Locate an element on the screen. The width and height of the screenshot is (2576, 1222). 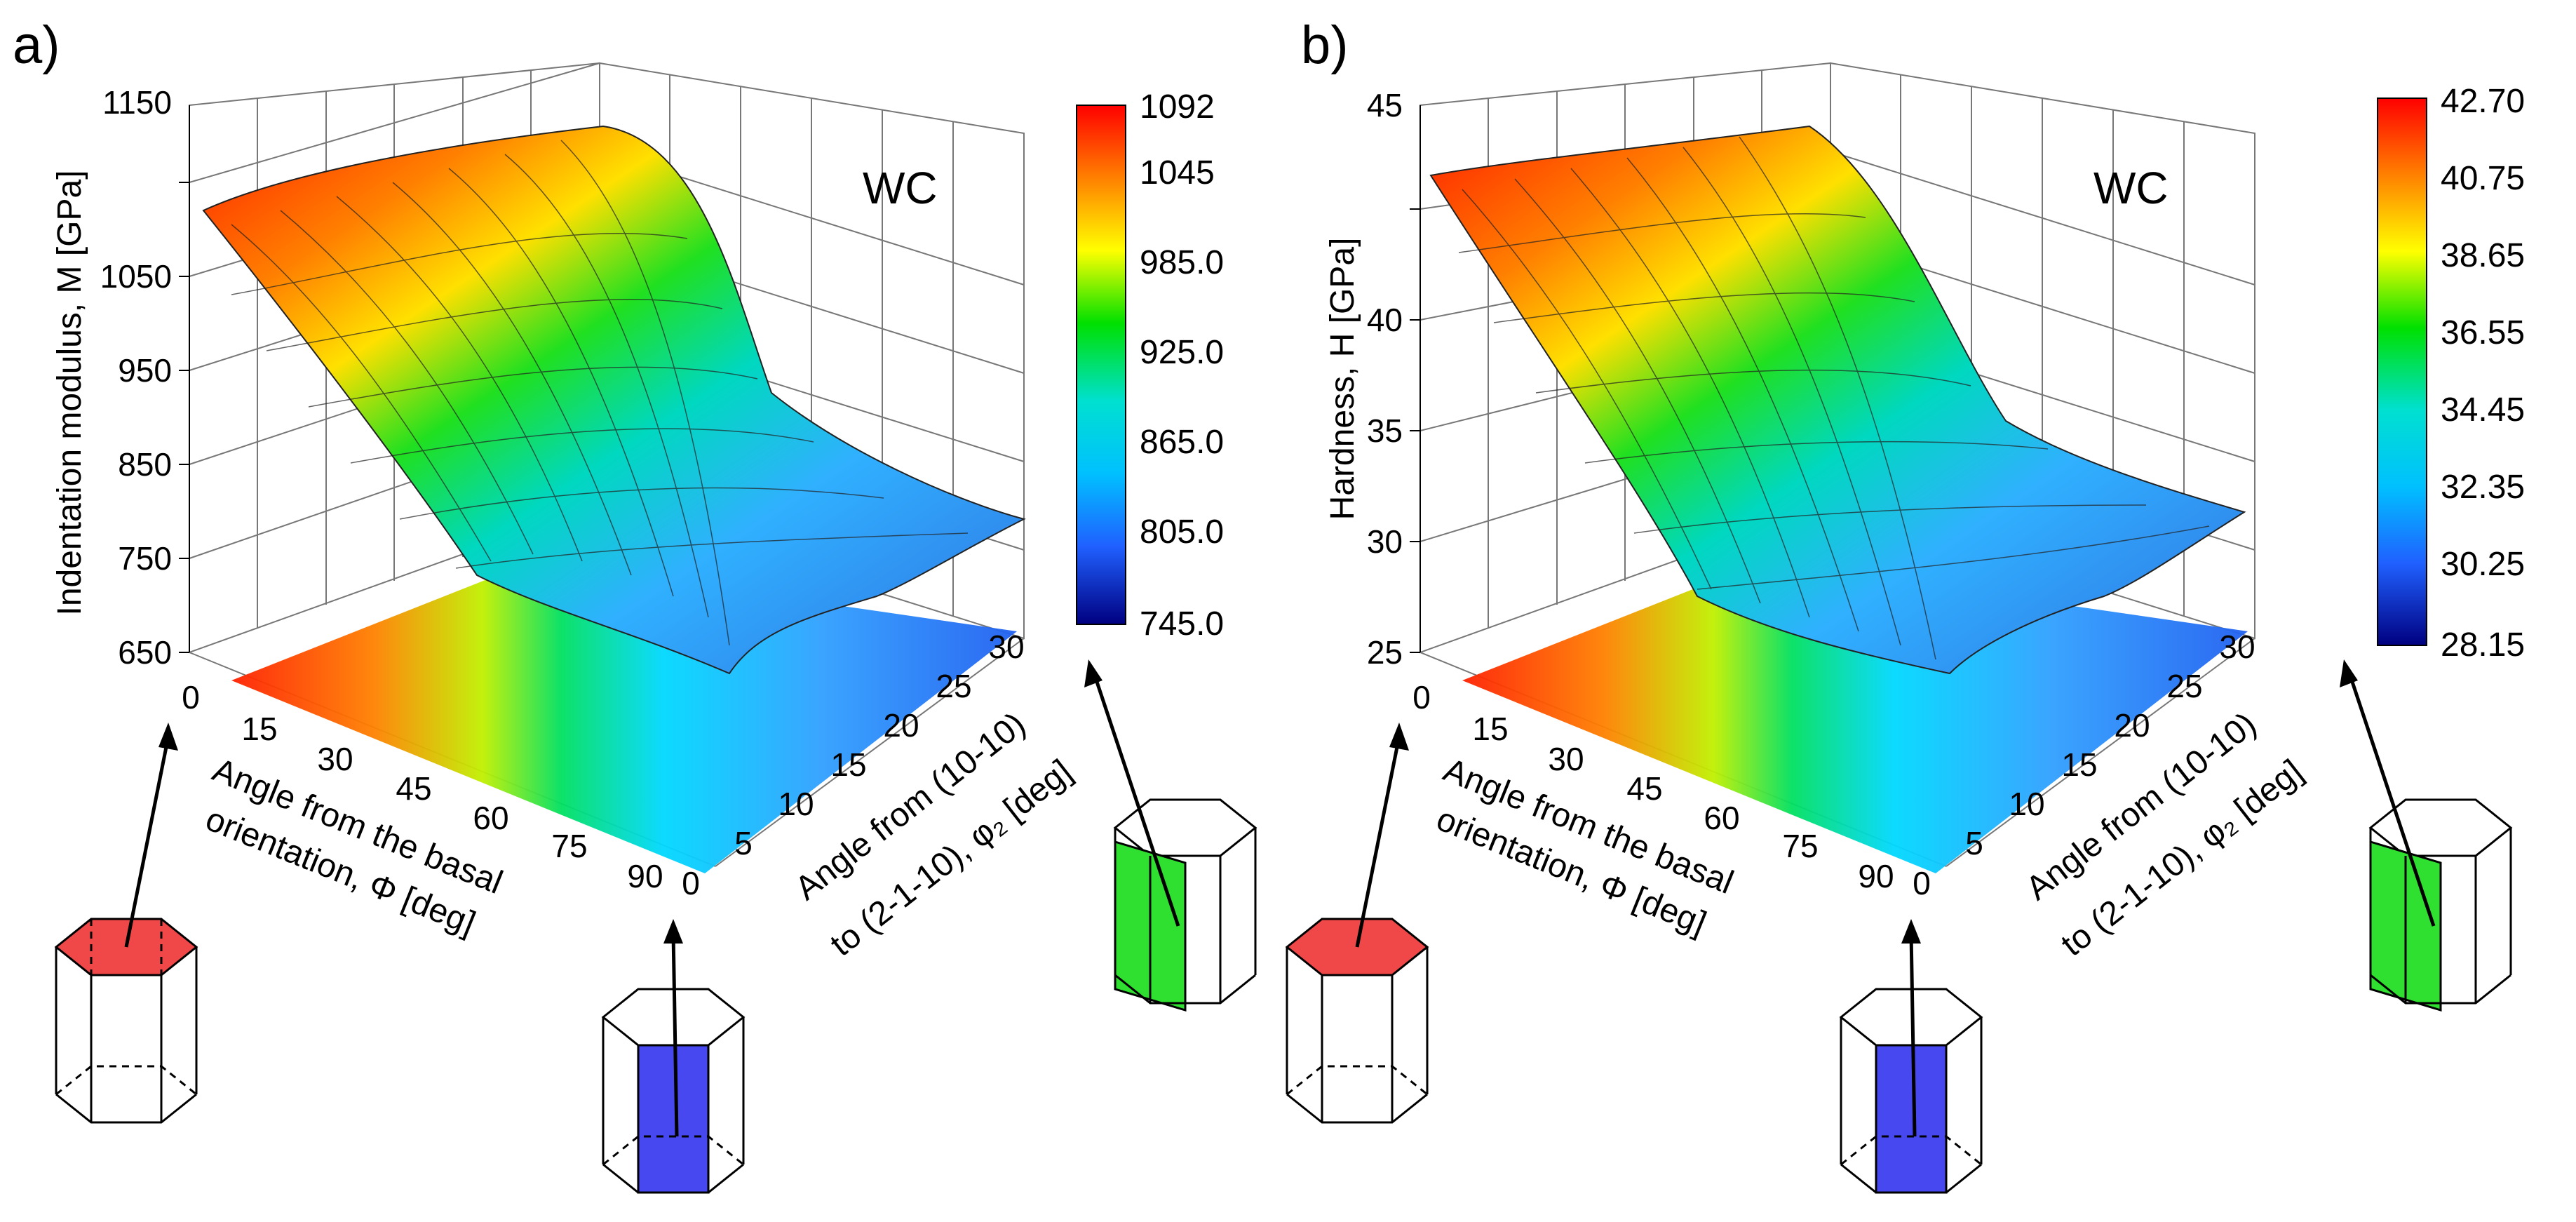
panel-a-z-tick: 950 is located at coordinates (145, 370).